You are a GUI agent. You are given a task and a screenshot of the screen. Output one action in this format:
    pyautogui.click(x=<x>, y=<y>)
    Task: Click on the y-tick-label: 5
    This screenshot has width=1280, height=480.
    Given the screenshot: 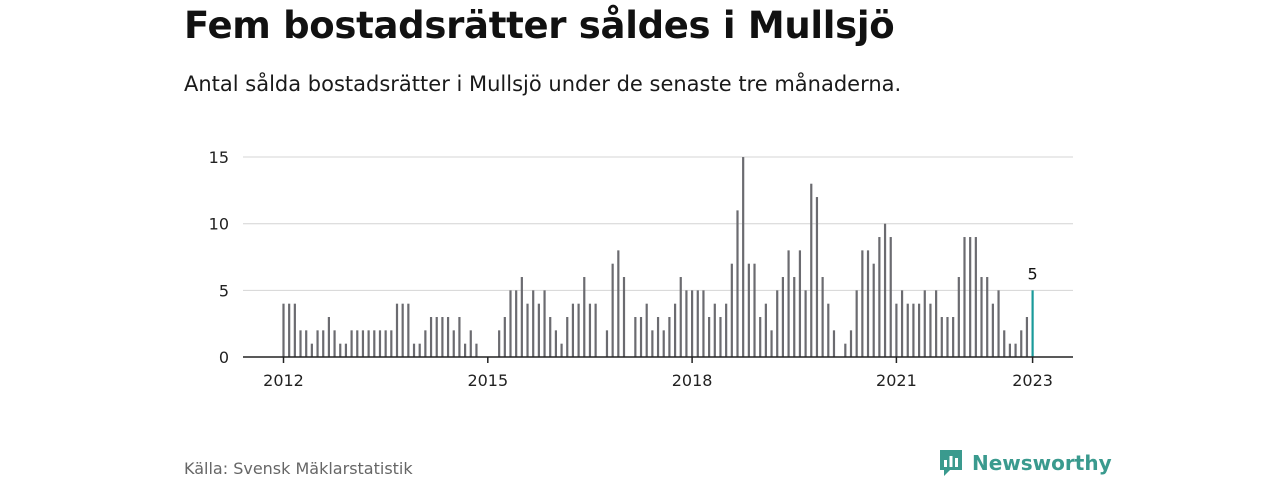 What is the action you would take?
    pyautogui.click(x=224, y=290)
    